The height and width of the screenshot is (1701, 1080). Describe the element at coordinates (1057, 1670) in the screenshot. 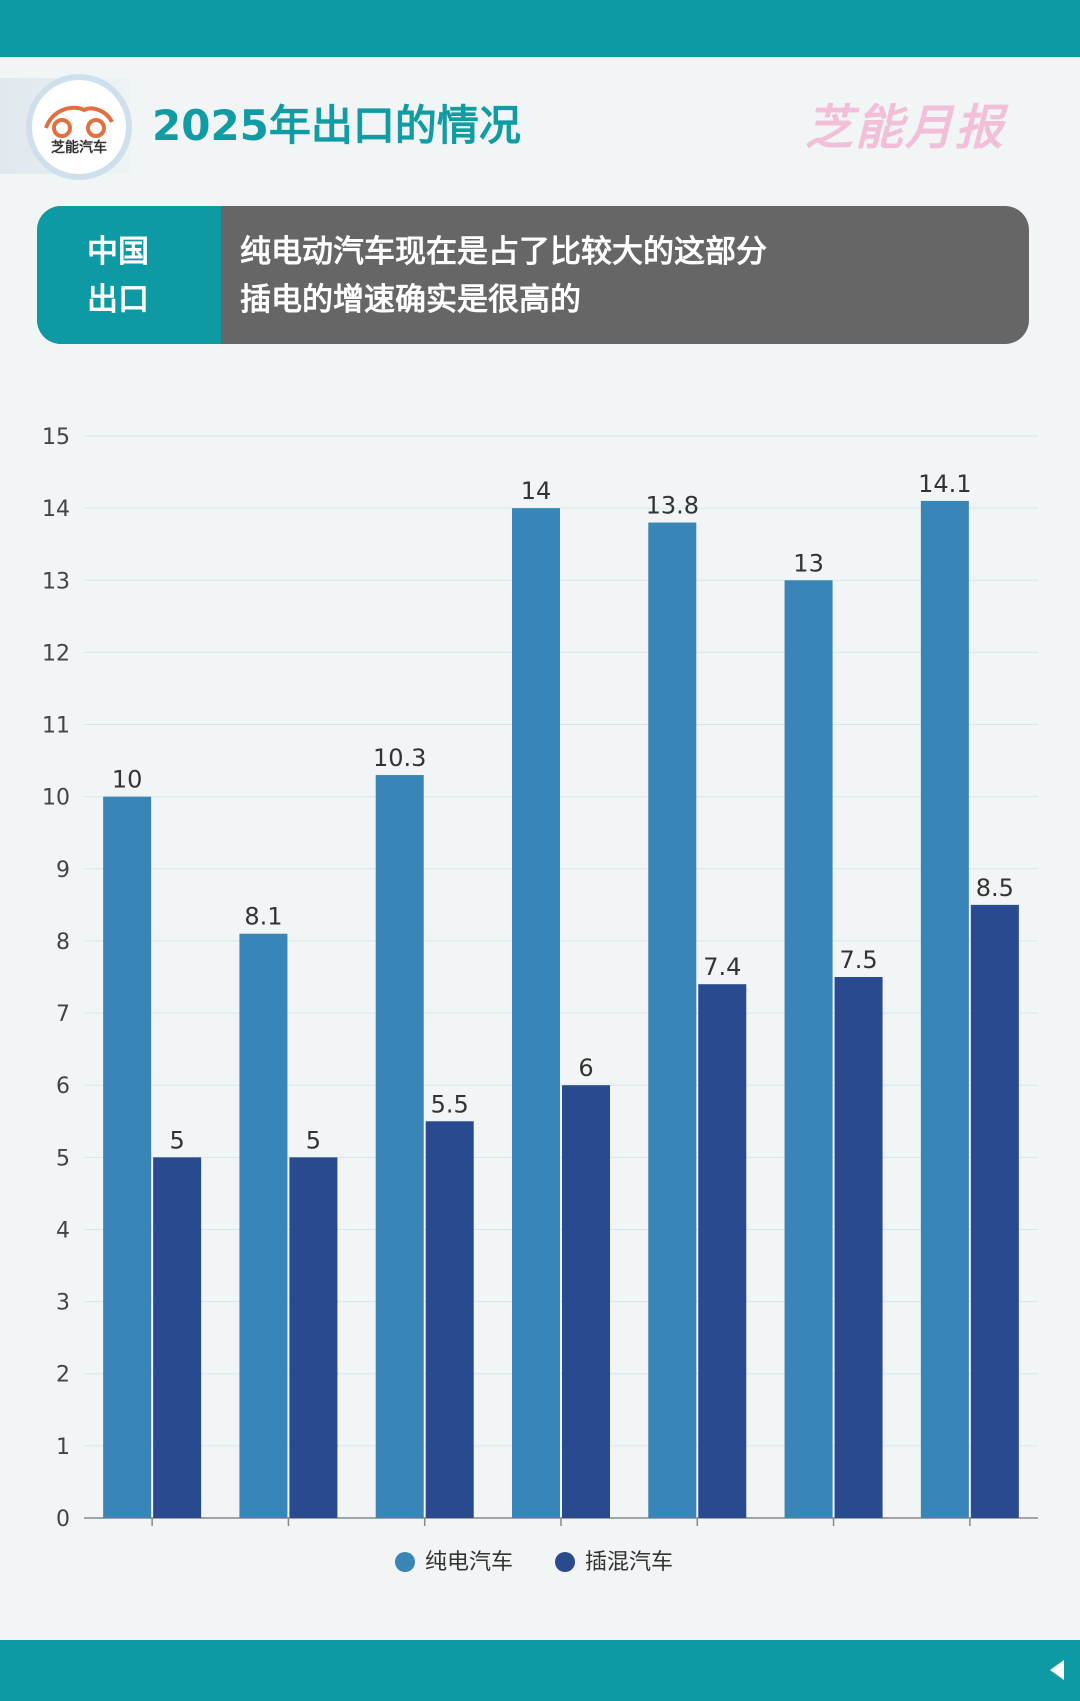

I see `play-arrow-icon` at that location.